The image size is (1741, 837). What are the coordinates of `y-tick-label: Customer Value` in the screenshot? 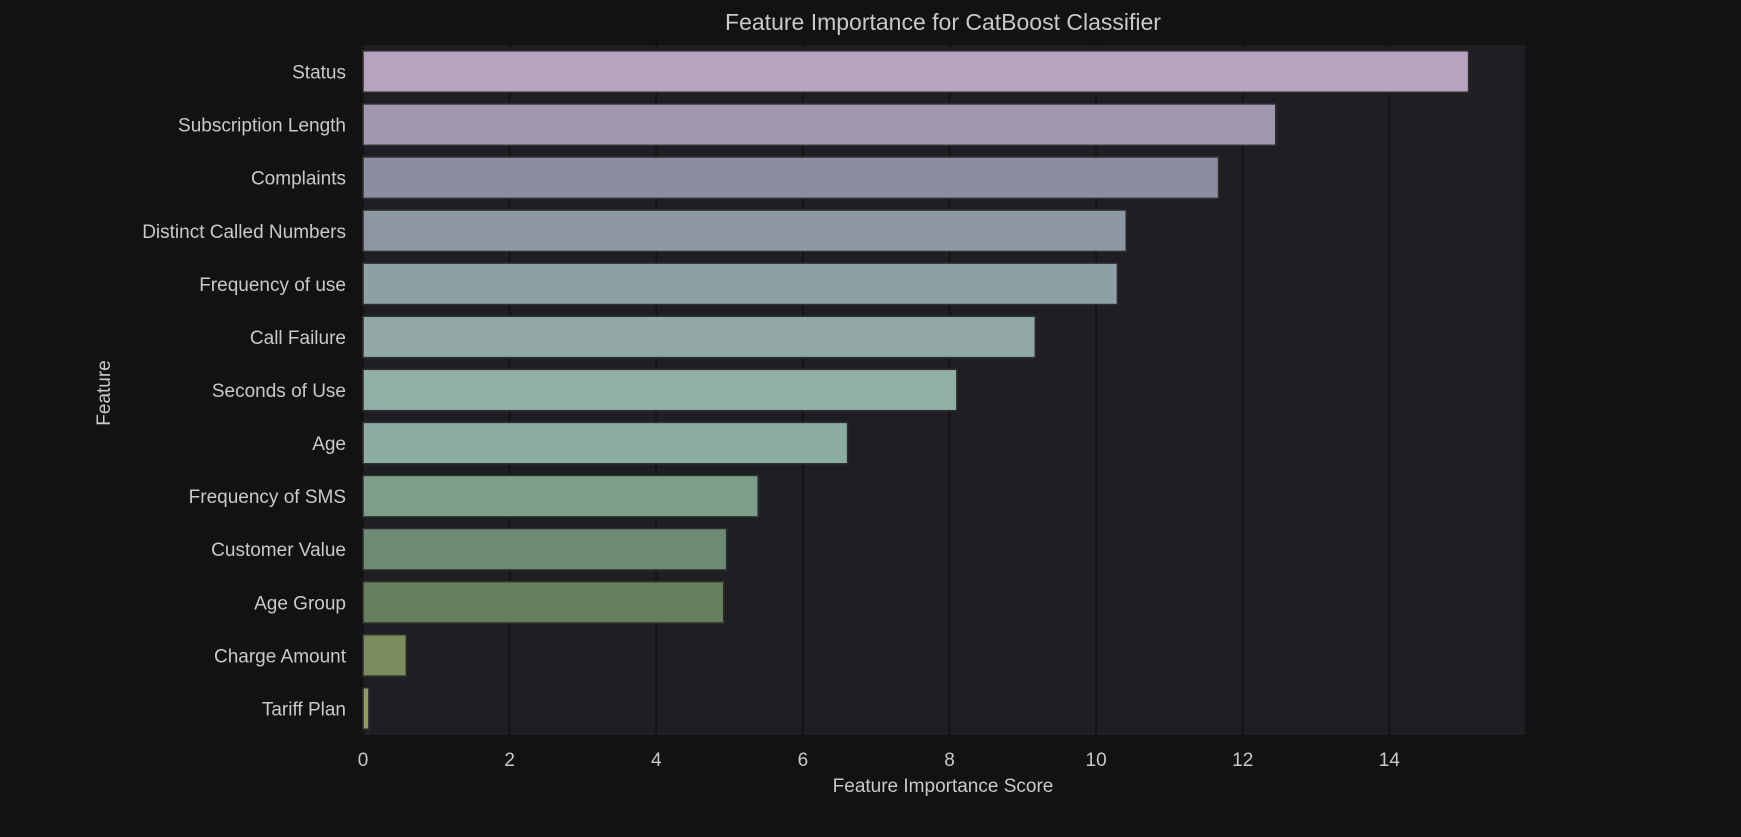 It's located at (278, 550).